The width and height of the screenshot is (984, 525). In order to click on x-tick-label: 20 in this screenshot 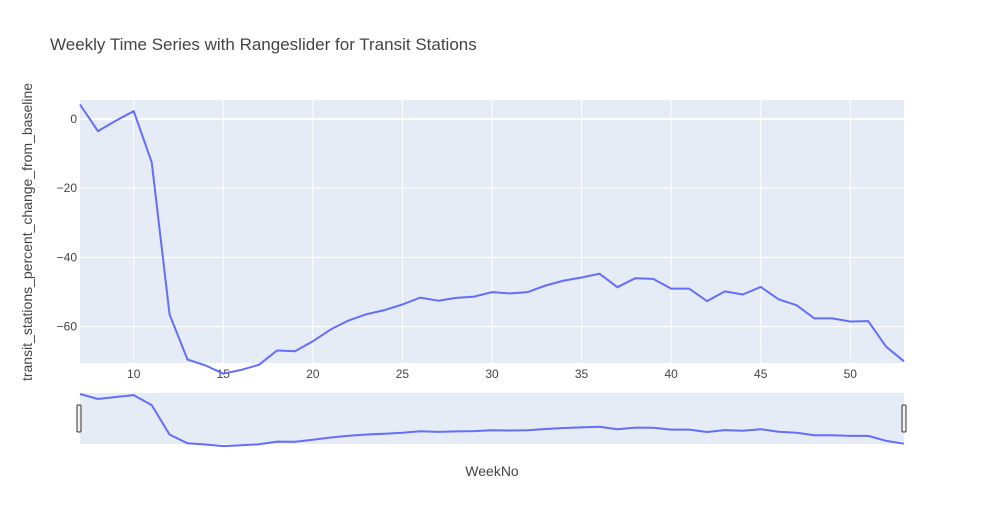, I will do `click(313, 374)`.